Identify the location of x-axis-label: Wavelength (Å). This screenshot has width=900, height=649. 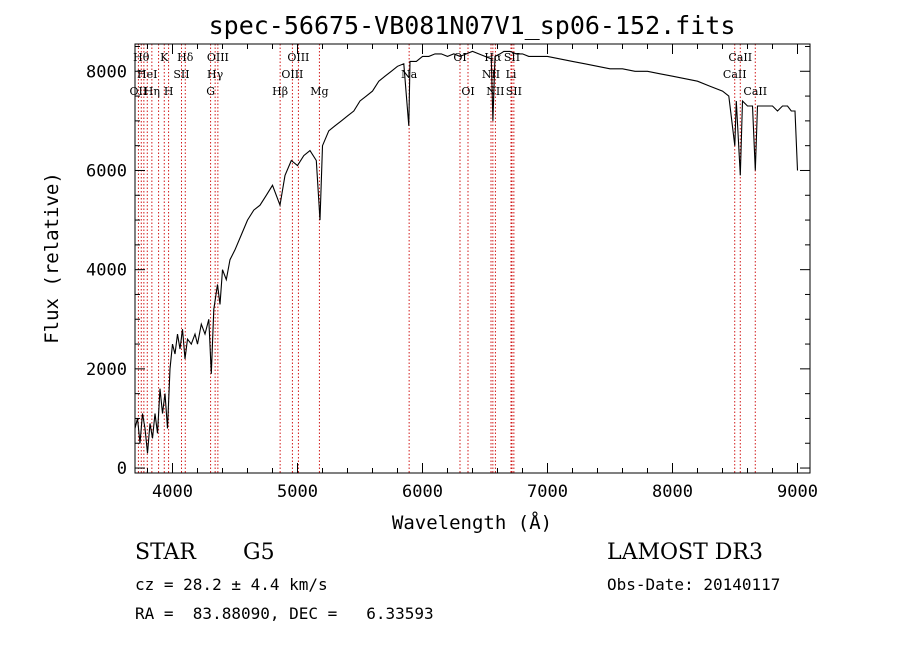
(472, 522).